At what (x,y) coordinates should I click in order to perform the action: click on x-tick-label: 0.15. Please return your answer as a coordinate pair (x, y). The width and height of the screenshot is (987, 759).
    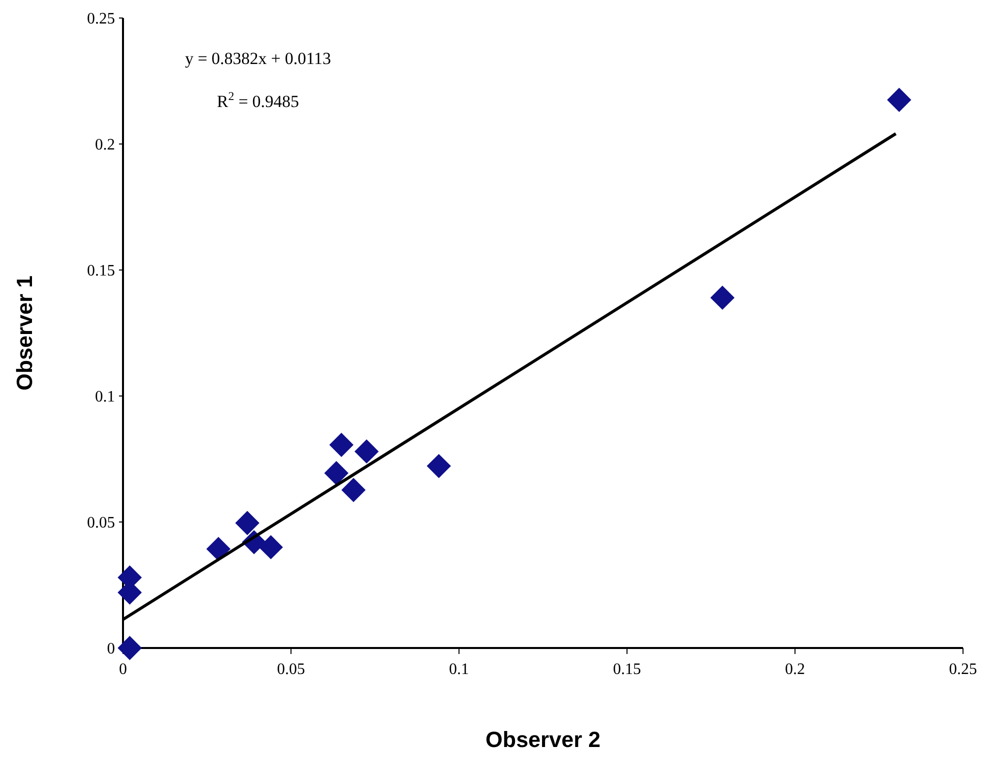
    Looking at the image, I should click on (627, 669).